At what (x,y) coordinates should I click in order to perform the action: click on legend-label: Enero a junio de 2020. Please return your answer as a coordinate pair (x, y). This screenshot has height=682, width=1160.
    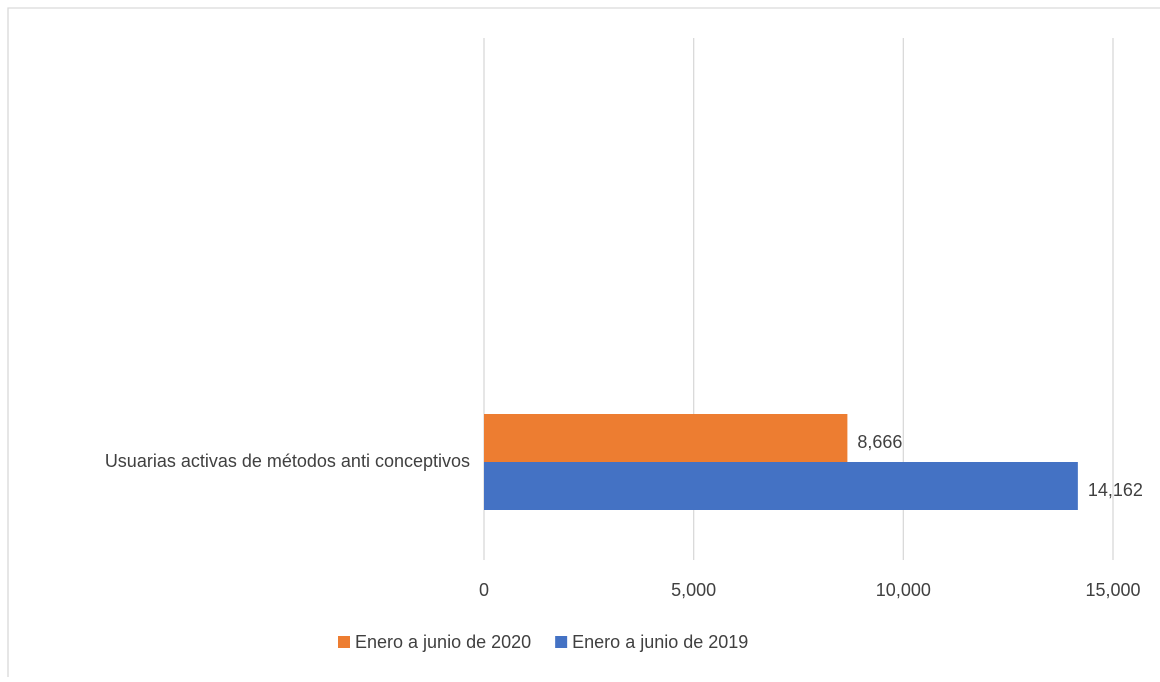
    Looking at the image, I should click on (443, 642).